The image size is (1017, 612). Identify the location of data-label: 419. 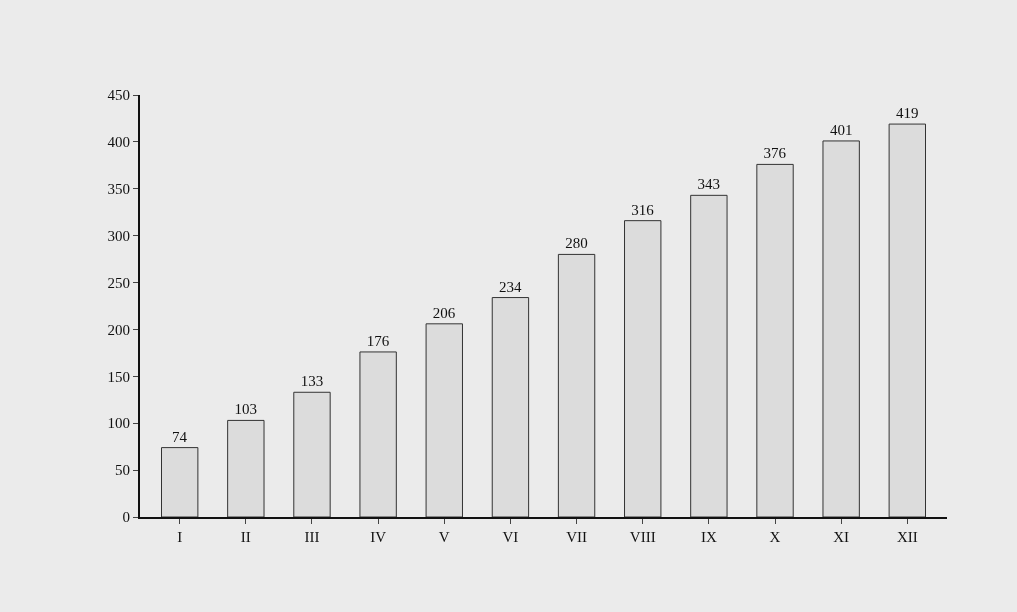
(907, 113).